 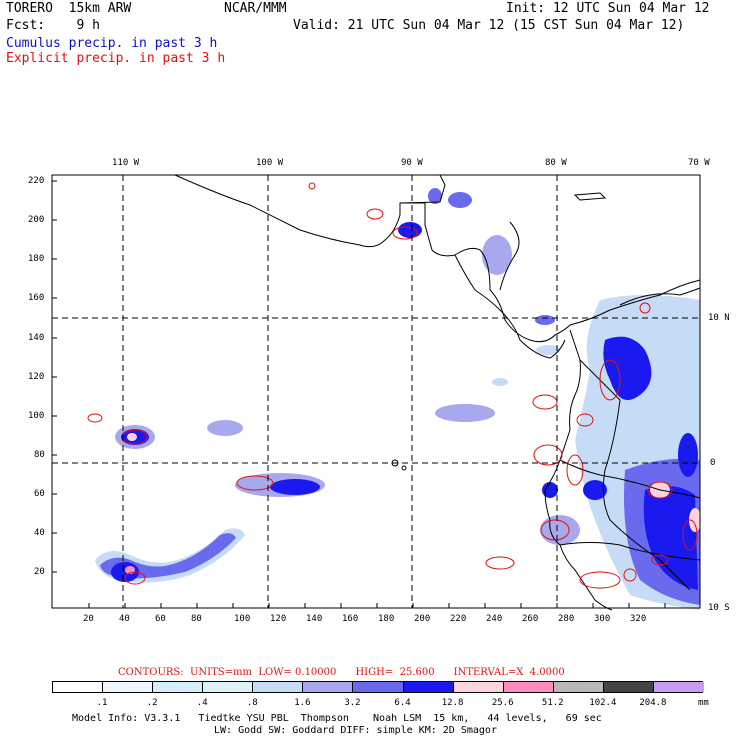 I want to click on y-tick-label: 220, so click(x=36, y=181).